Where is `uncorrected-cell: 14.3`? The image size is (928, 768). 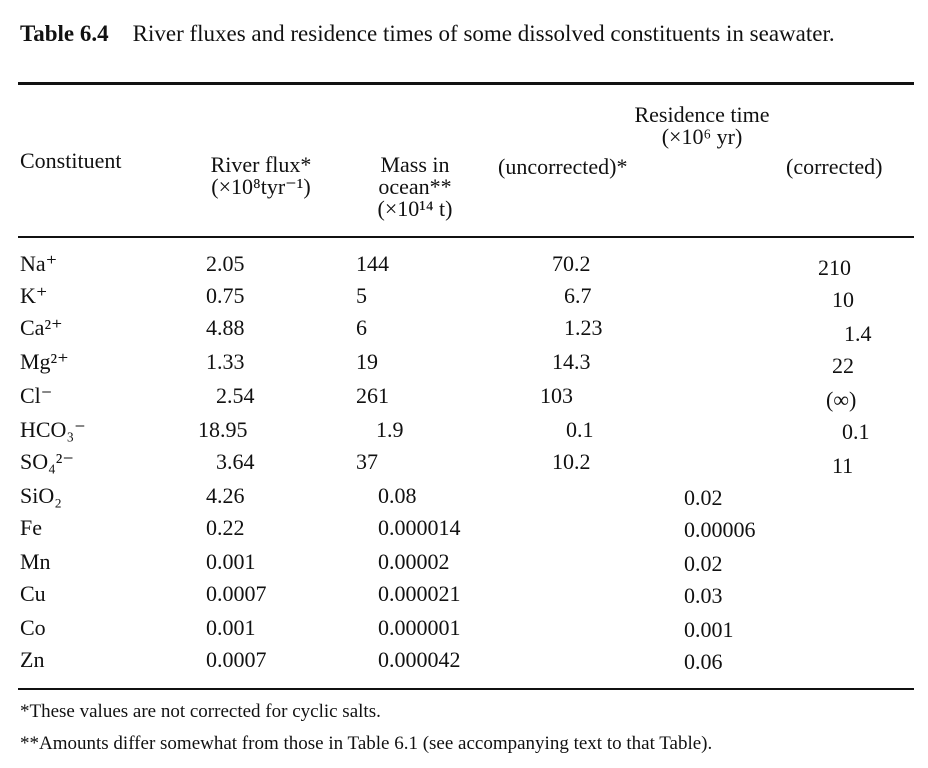
uncorrected-cell: 14.3 is located at coordinates (571, 361).